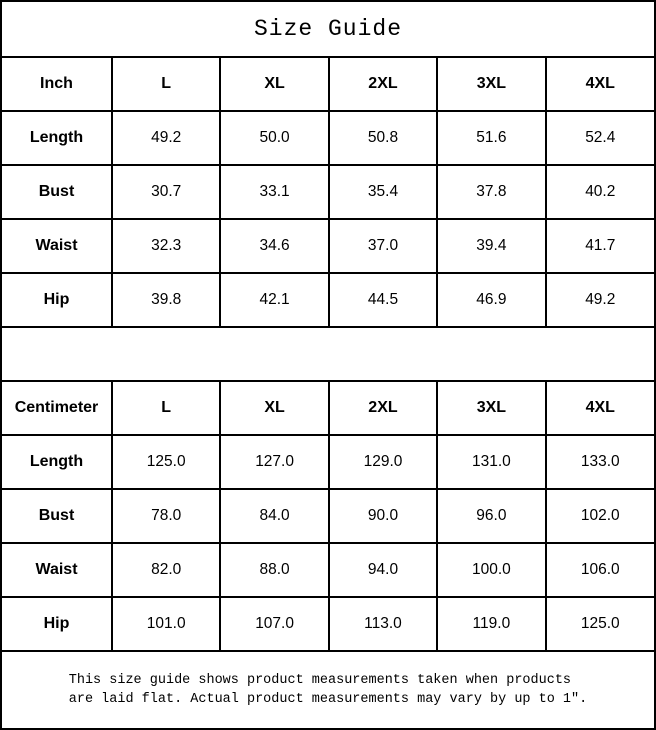  What do you see at coordinates (166, 570) in the screenshot?
I see `measure-value-cell: 82.0` at bounding box center [166, 570].